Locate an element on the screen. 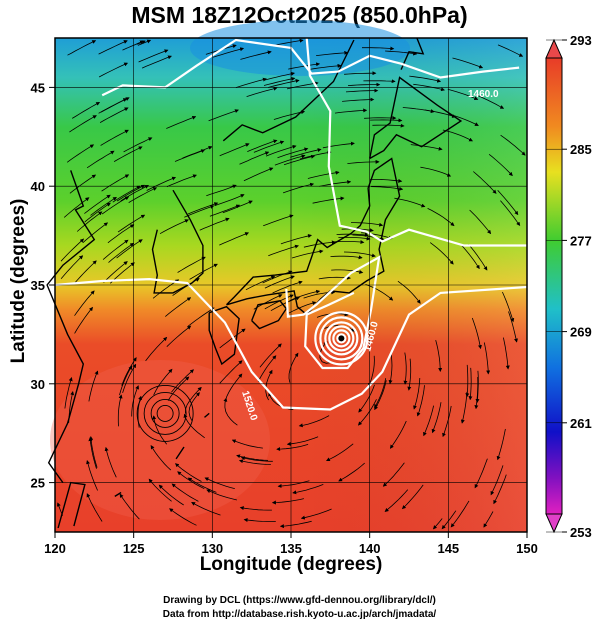  y-tick-label: 30 is located at coordinates (38, 384).